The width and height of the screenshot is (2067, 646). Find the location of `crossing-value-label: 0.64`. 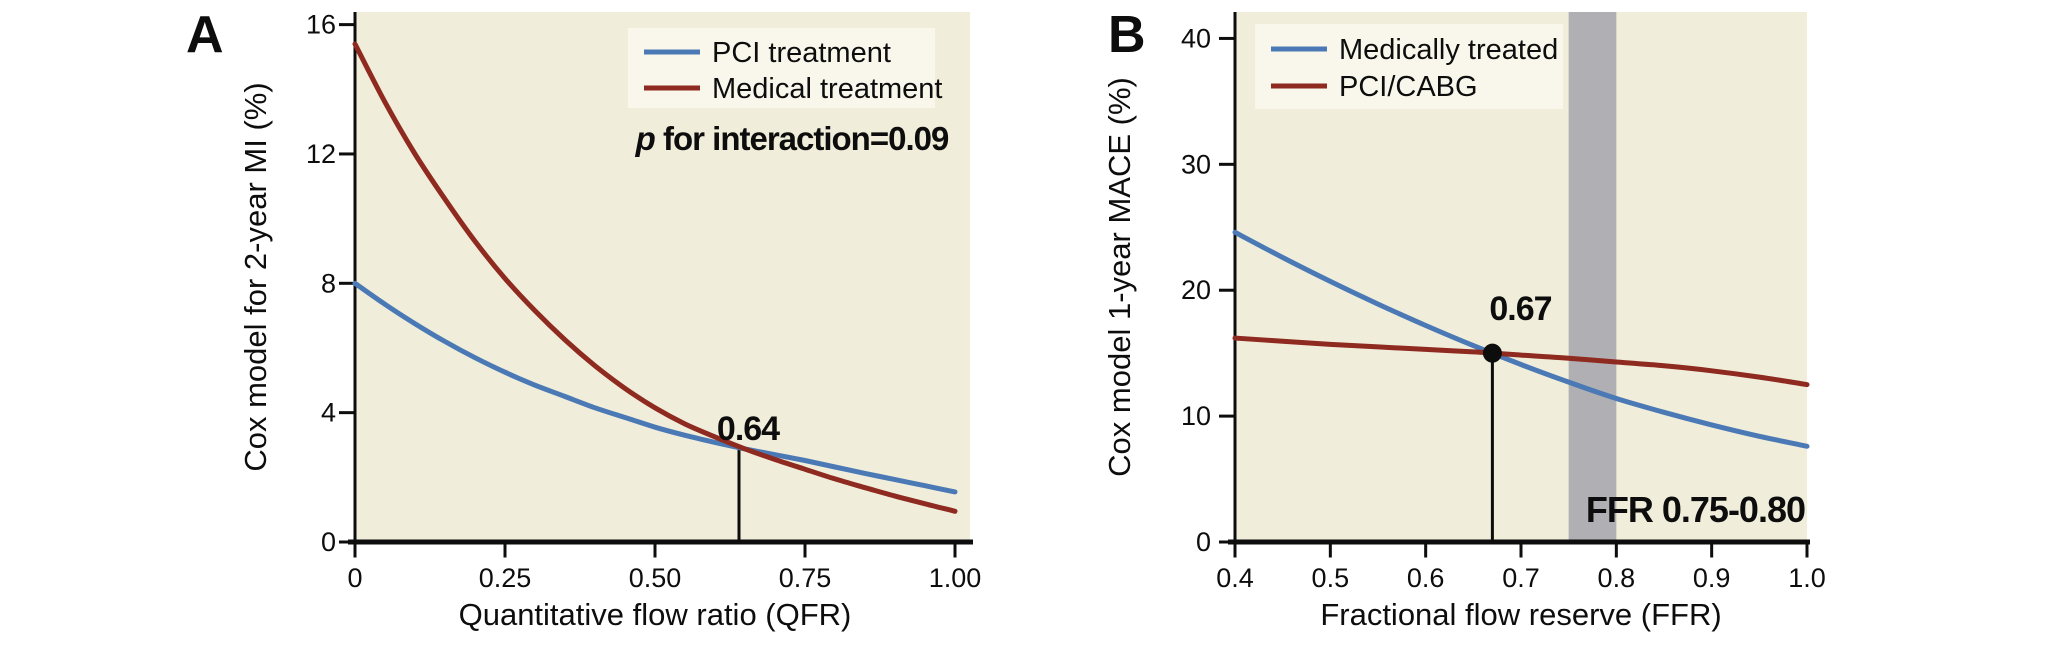

crossing-value-label: 0.64 is located at coordinates (748, 429).